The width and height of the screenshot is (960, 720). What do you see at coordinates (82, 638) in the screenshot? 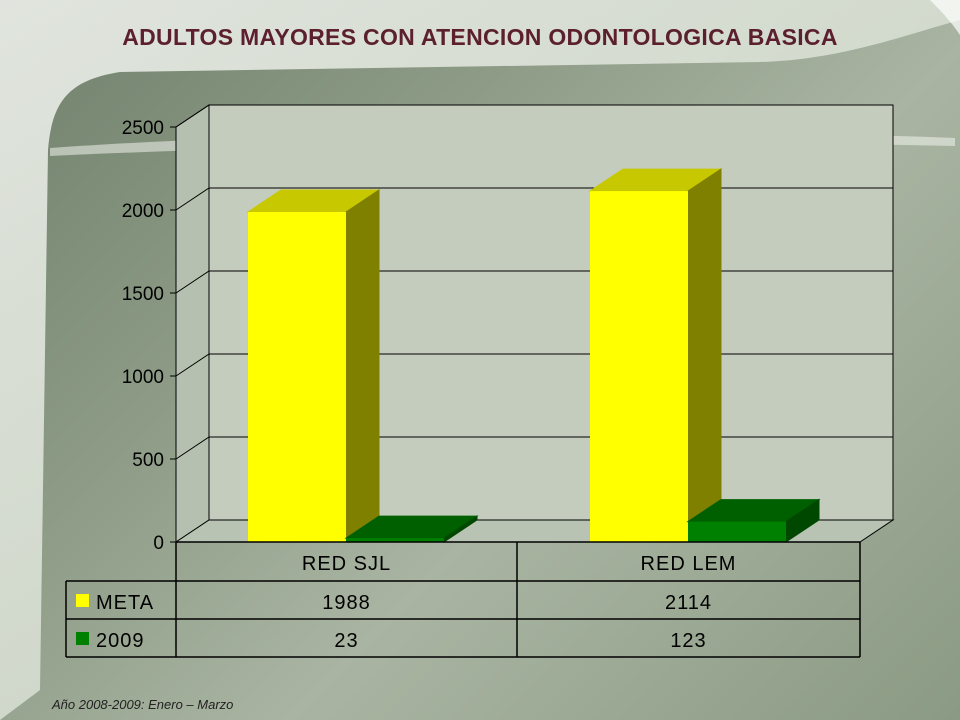
I see `legend-key-2009` at bounding box center [82, 638].